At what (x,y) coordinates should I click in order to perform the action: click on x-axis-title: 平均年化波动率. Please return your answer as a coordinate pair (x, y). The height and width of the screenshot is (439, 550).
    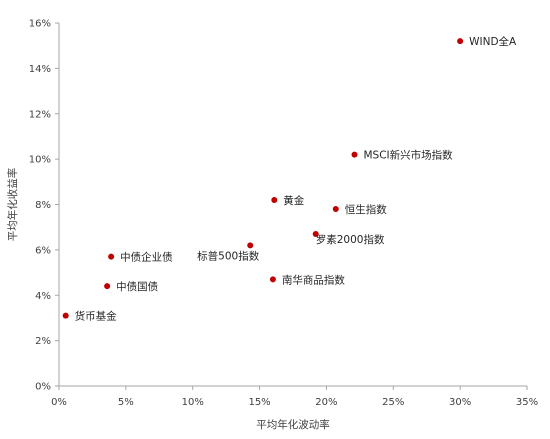
    Looking at the image, I should click on (293, 424).